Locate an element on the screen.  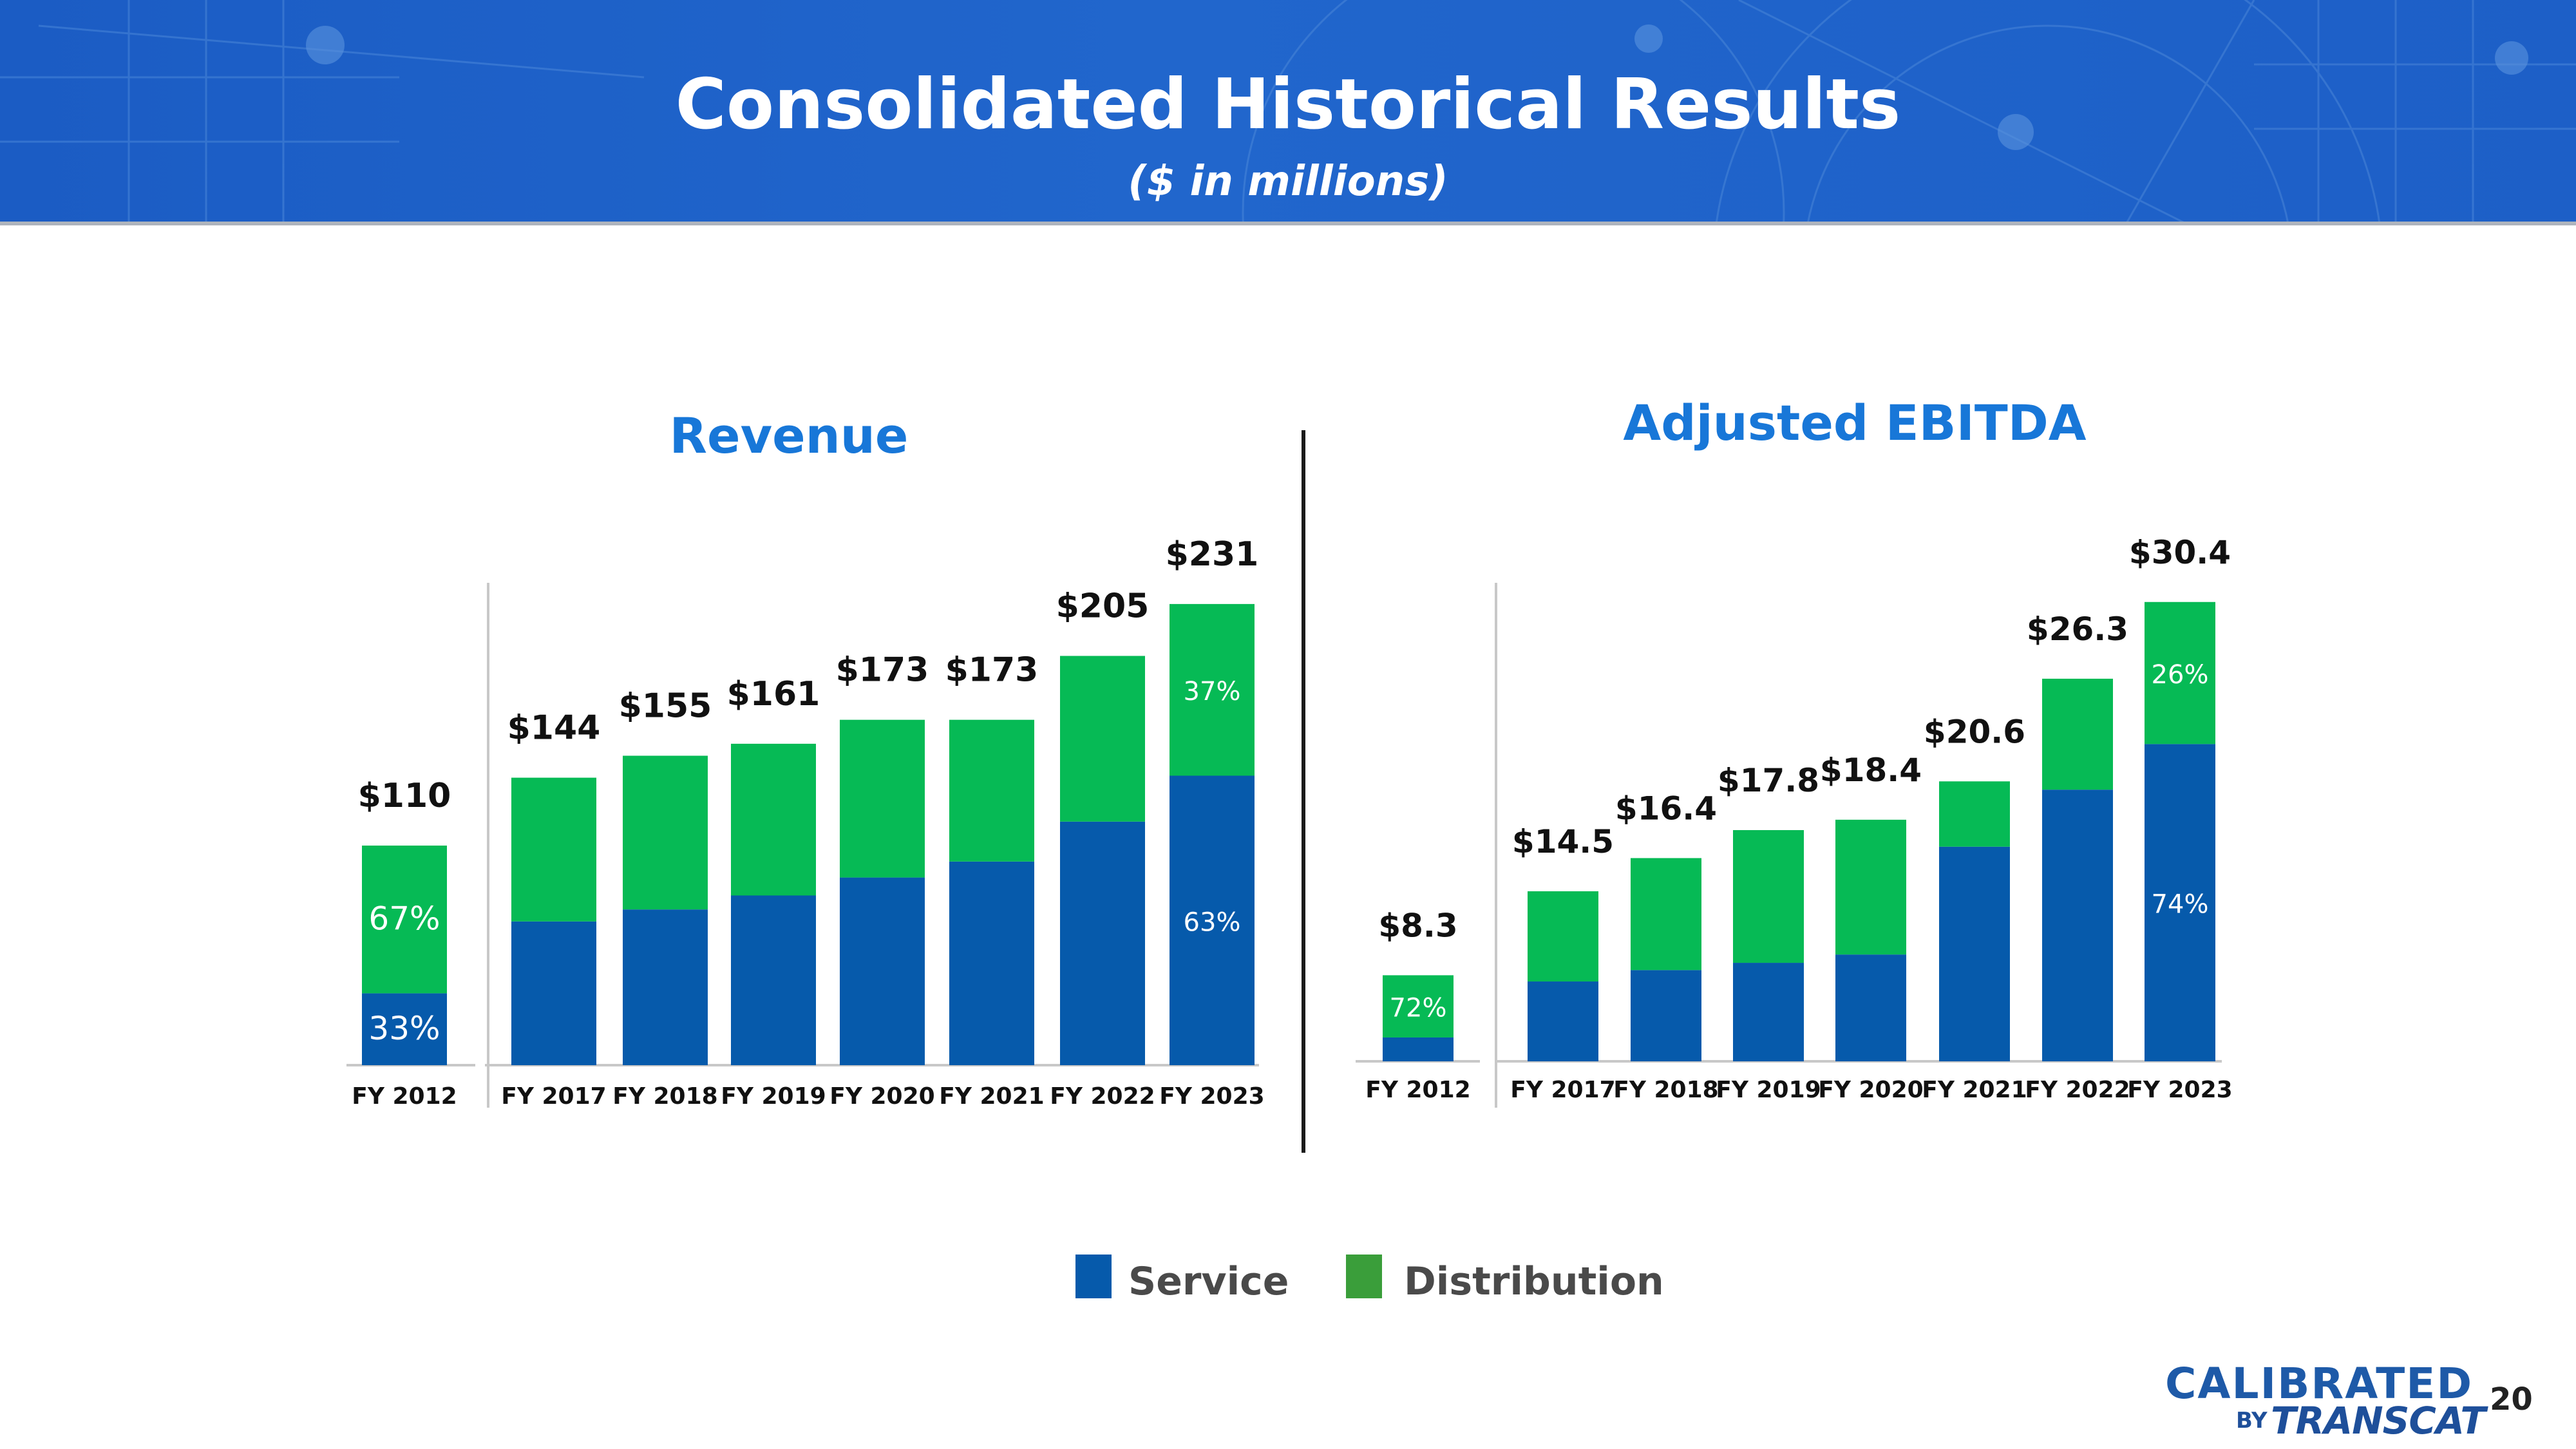
segment-percent-label: 26% is located at coordinates (2180, 675).